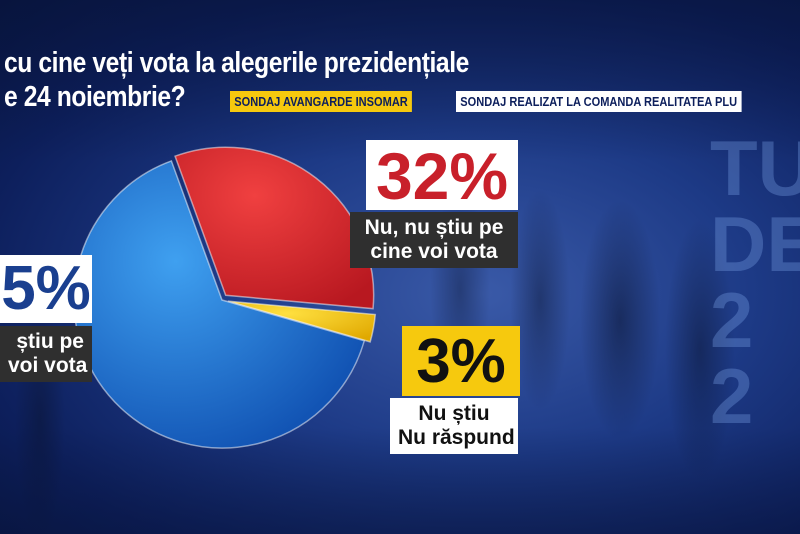 Image resolution: width=800 pixels, height=534 pixels. I want to click on slice-yellow, so click(302, 321).